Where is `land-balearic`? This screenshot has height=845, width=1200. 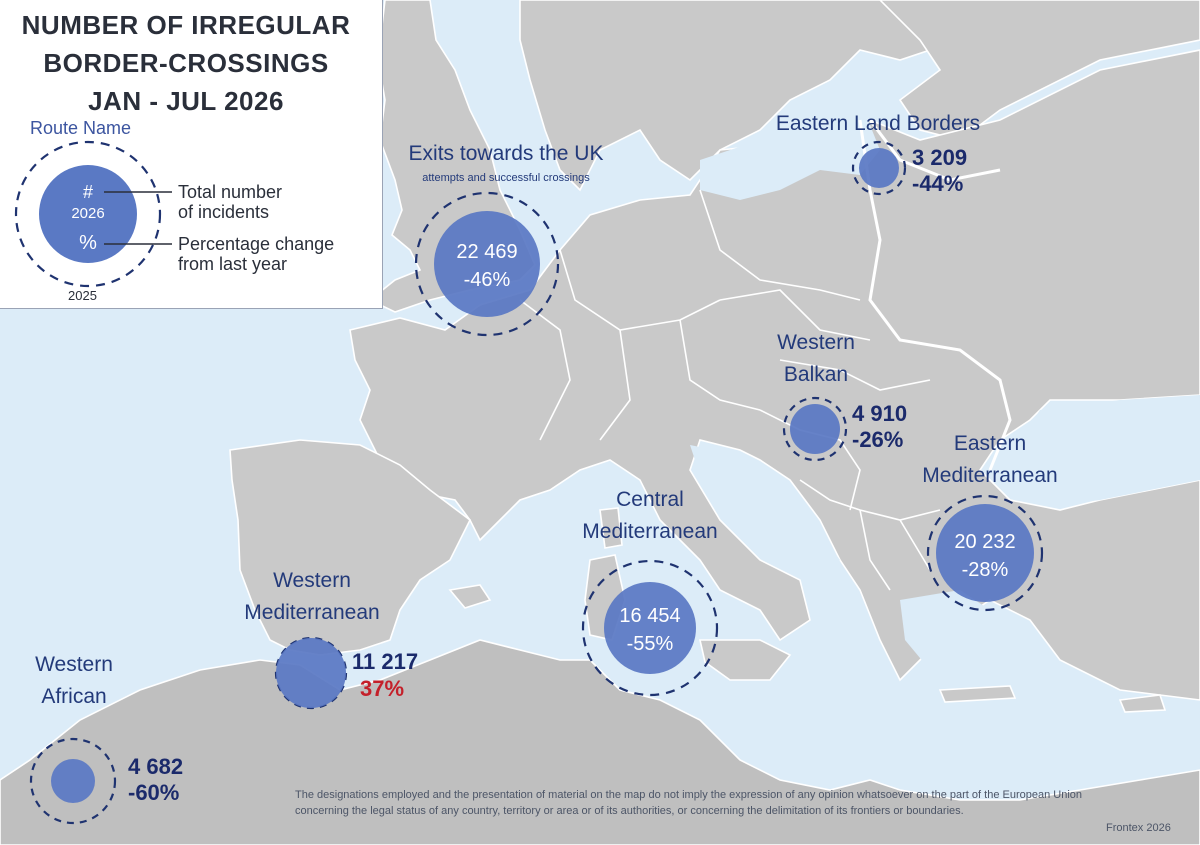
land-balearic is located at coordinates (470, 596).